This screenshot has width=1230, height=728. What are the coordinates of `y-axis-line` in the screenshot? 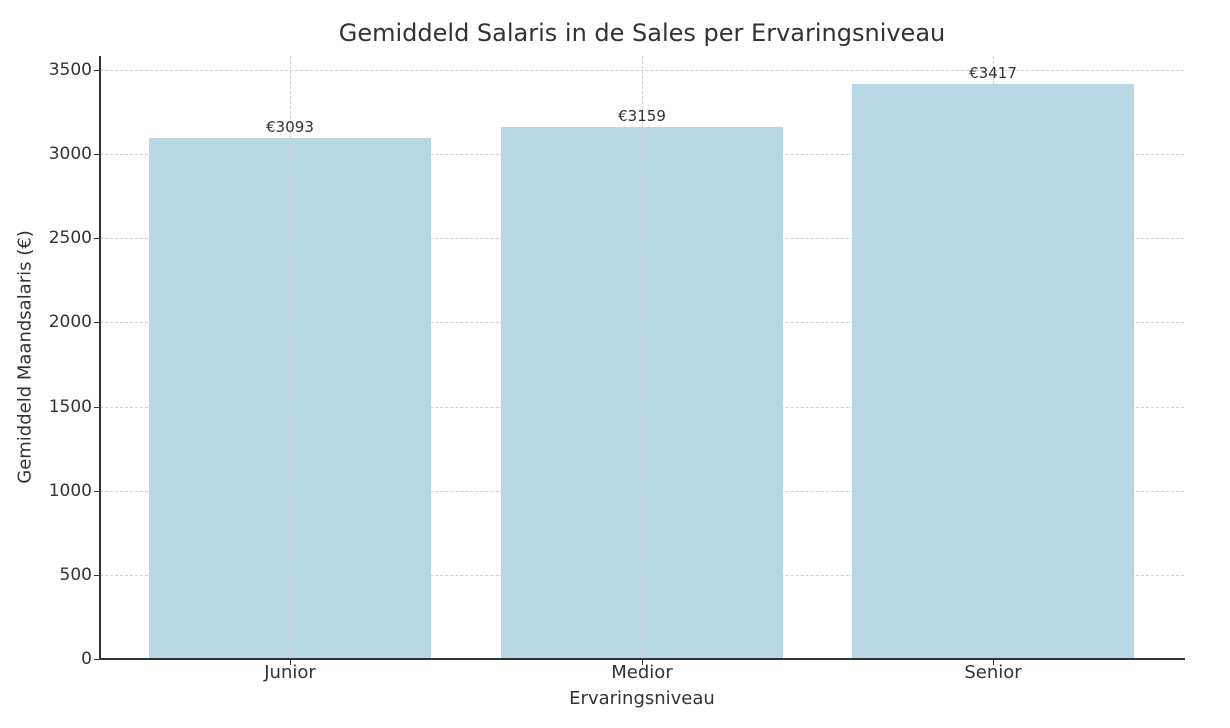 It's located at (100, 358).